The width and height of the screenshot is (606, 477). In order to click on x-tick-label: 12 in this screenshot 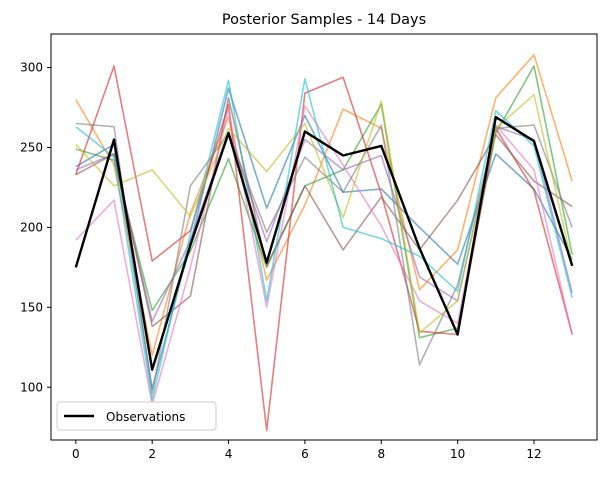, I will do `click(533, 454)`.